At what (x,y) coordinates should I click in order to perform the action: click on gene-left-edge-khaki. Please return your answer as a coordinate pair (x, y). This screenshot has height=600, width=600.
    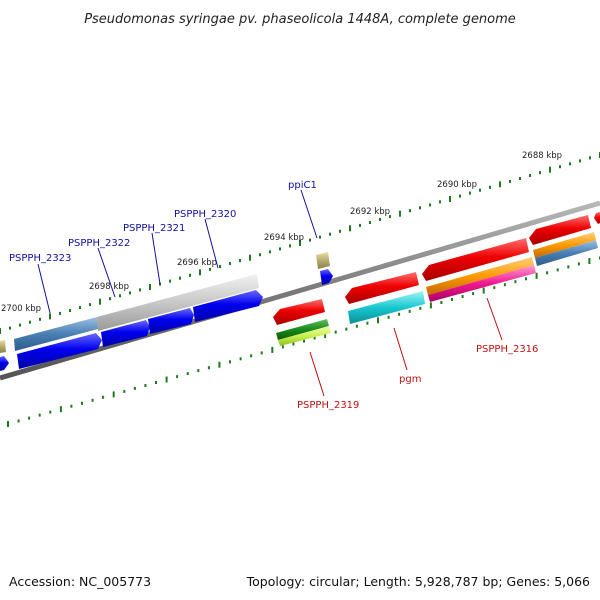
    Looking at the image, I should click on (3, 346).